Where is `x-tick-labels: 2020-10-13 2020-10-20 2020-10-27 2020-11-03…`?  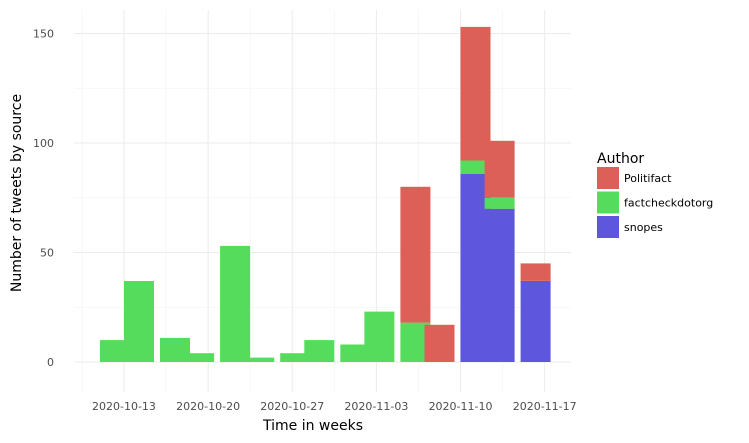
x-tick-labels: 2020-10-13 2020-10-20 2020-10-27 2020-11-03… is located at coordinates (334, 406).